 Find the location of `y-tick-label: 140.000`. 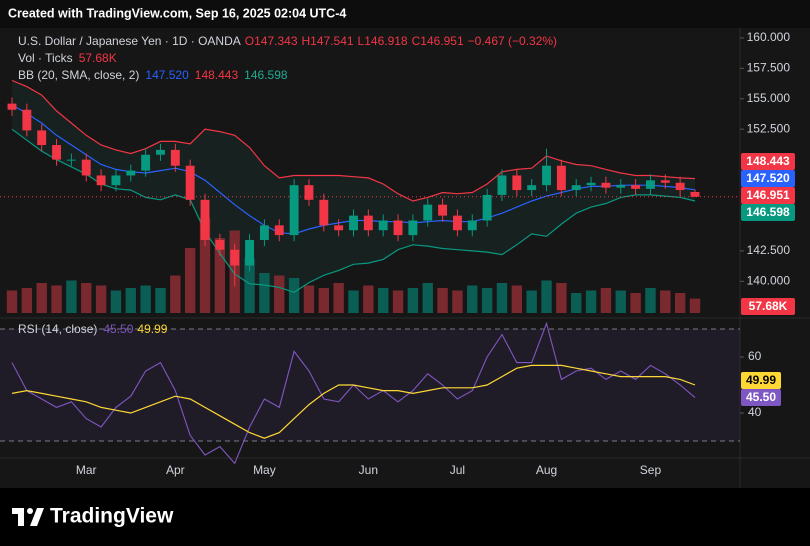

y-tick-label: 140.000 is located at coordinates (769, 281).